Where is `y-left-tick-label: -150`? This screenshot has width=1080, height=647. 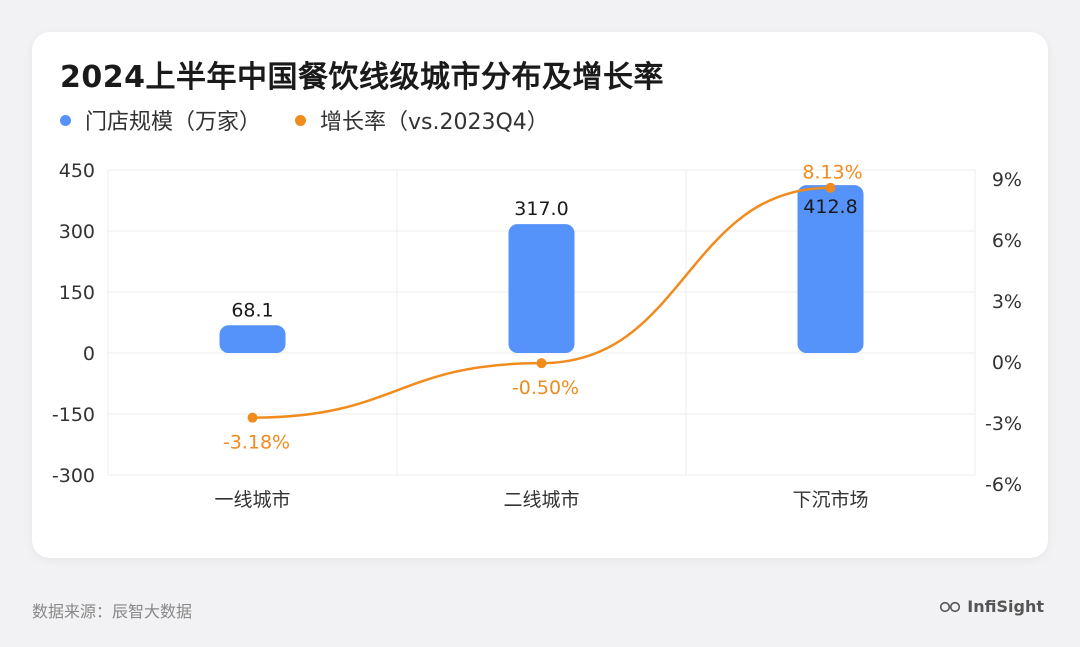 y-left-tick-label: -150 is located at coordinates (73, 415).